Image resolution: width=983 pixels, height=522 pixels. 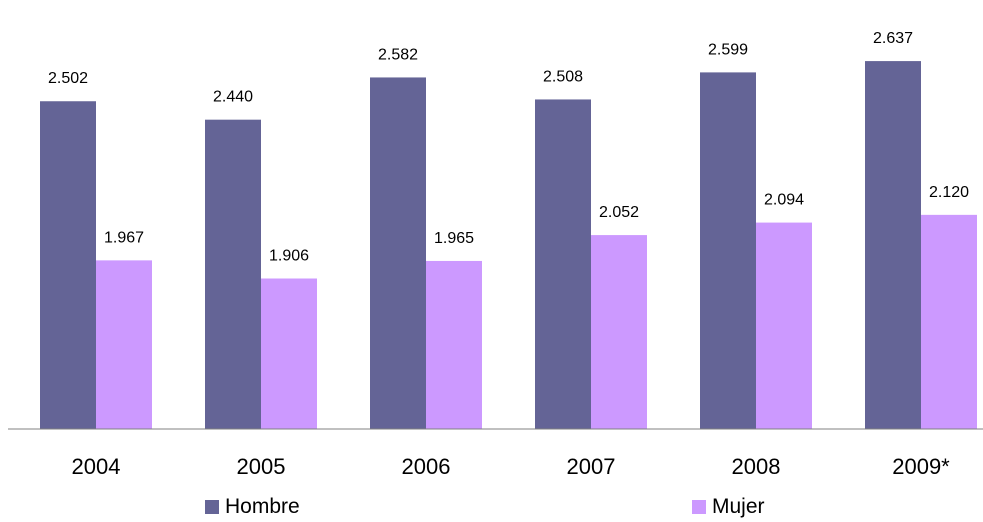 I want to click on x-tick-label-2008: 2008, so click(x=756, y=466).